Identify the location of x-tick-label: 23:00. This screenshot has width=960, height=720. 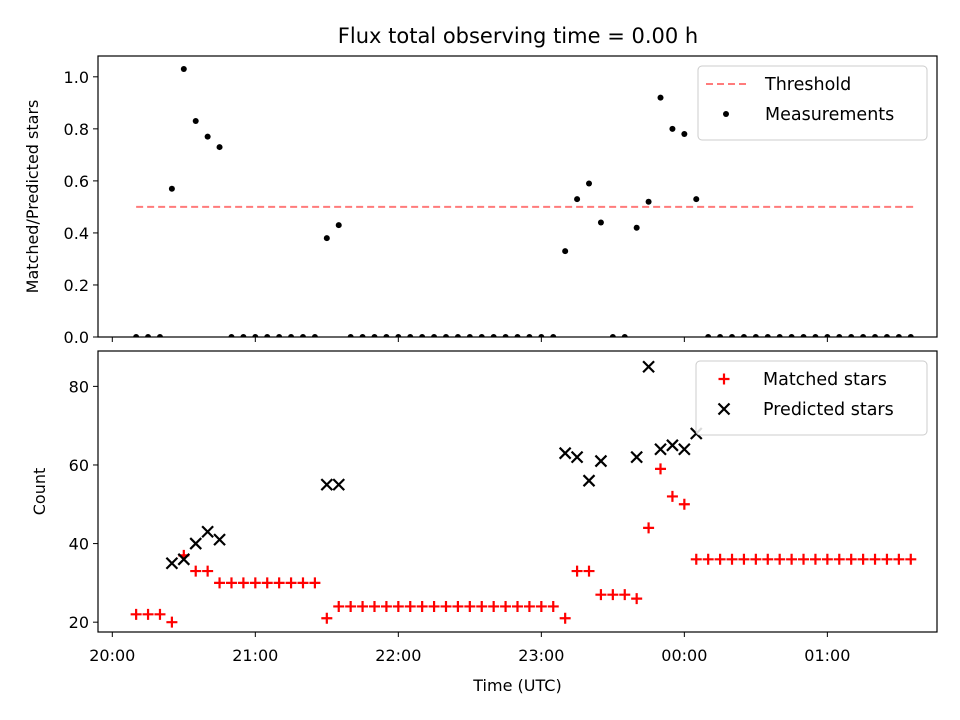
(541, 655).